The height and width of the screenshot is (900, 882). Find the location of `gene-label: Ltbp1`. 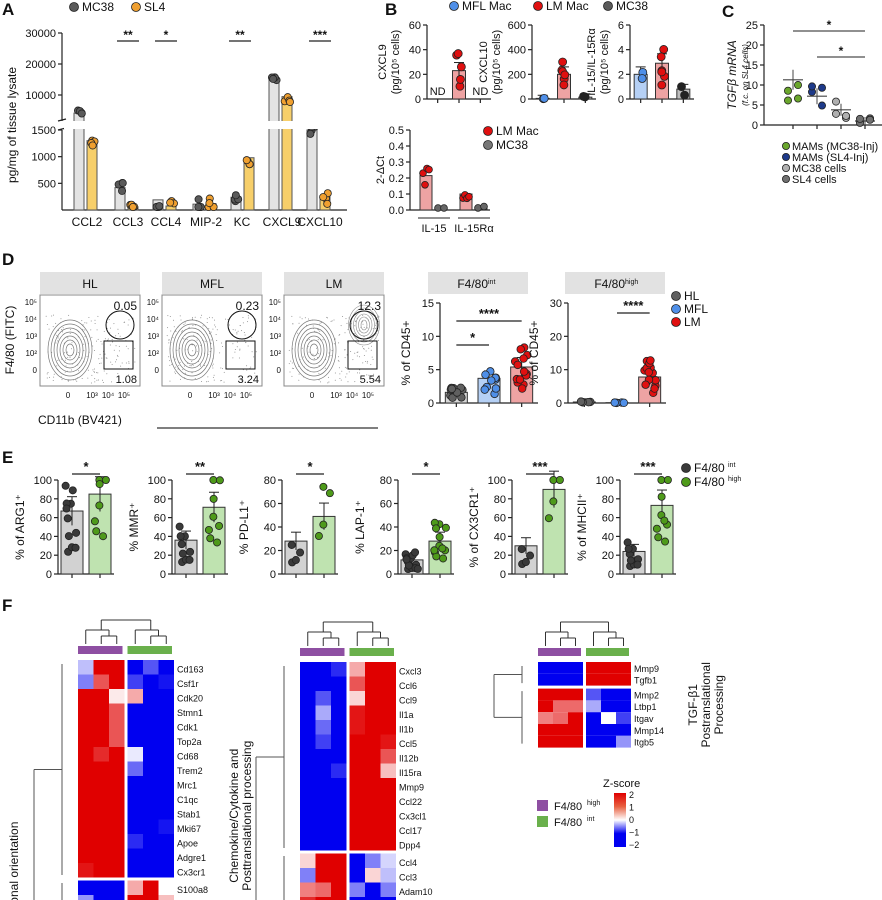

gene-label: Ltbp1 is located at coordinates (645, 707).